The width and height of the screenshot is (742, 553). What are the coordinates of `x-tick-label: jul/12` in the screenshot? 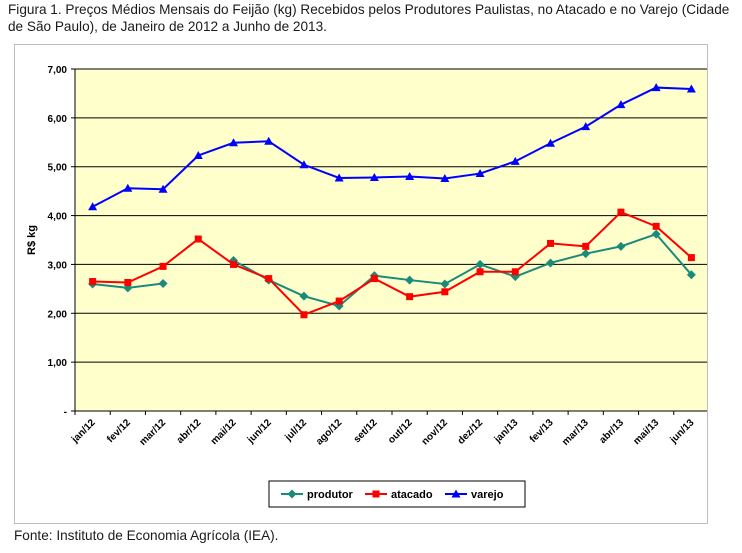 It's located at (295, 430).